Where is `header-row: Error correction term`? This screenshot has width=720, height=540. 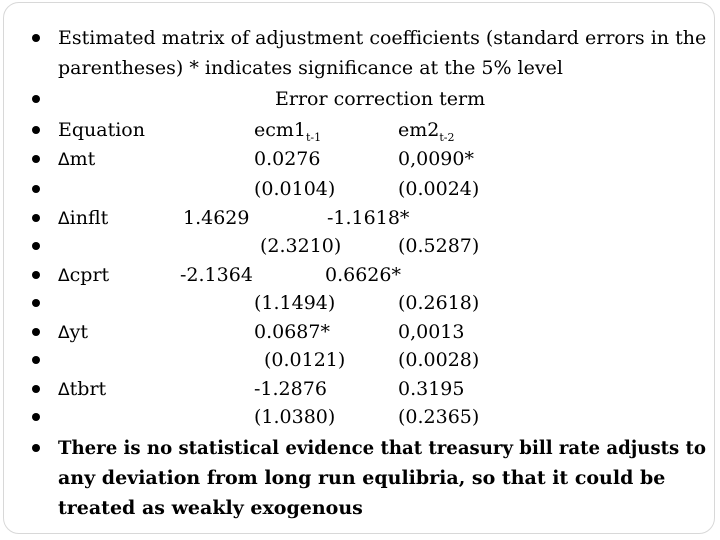 header-row: Error correction term is located at coordinates (356, 99).